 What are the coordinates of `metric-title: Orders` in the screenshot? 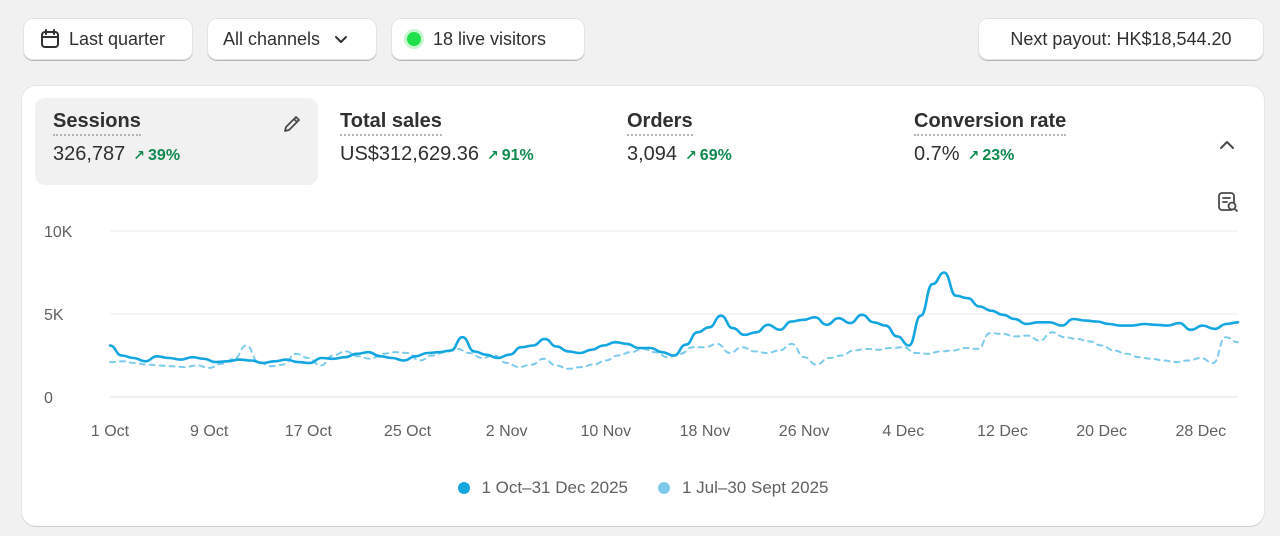 It's located at (660, 123).